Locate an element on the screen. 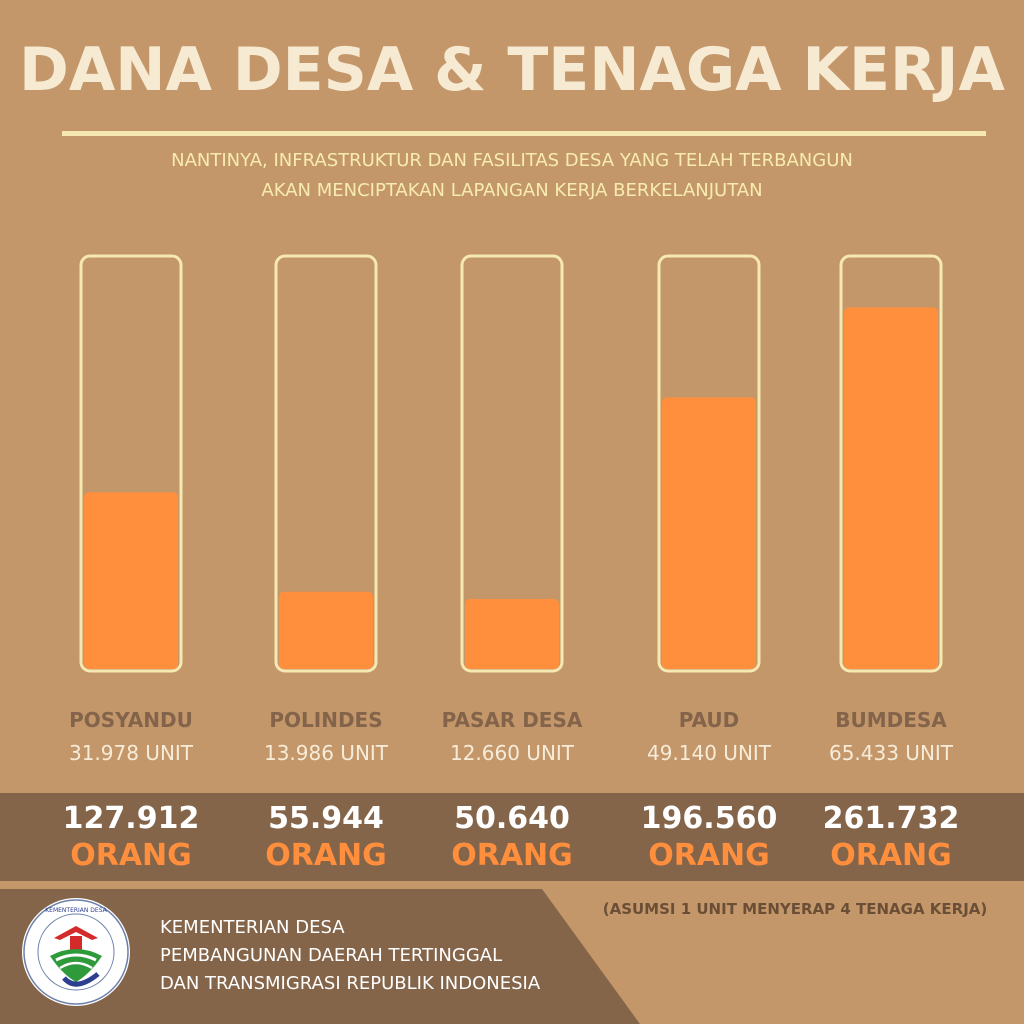 Image resolution: width=1024 pixels, height=1024 pixels. ministry-logo: KEMENTERIAN DESA is located at coordinates (76, 952).